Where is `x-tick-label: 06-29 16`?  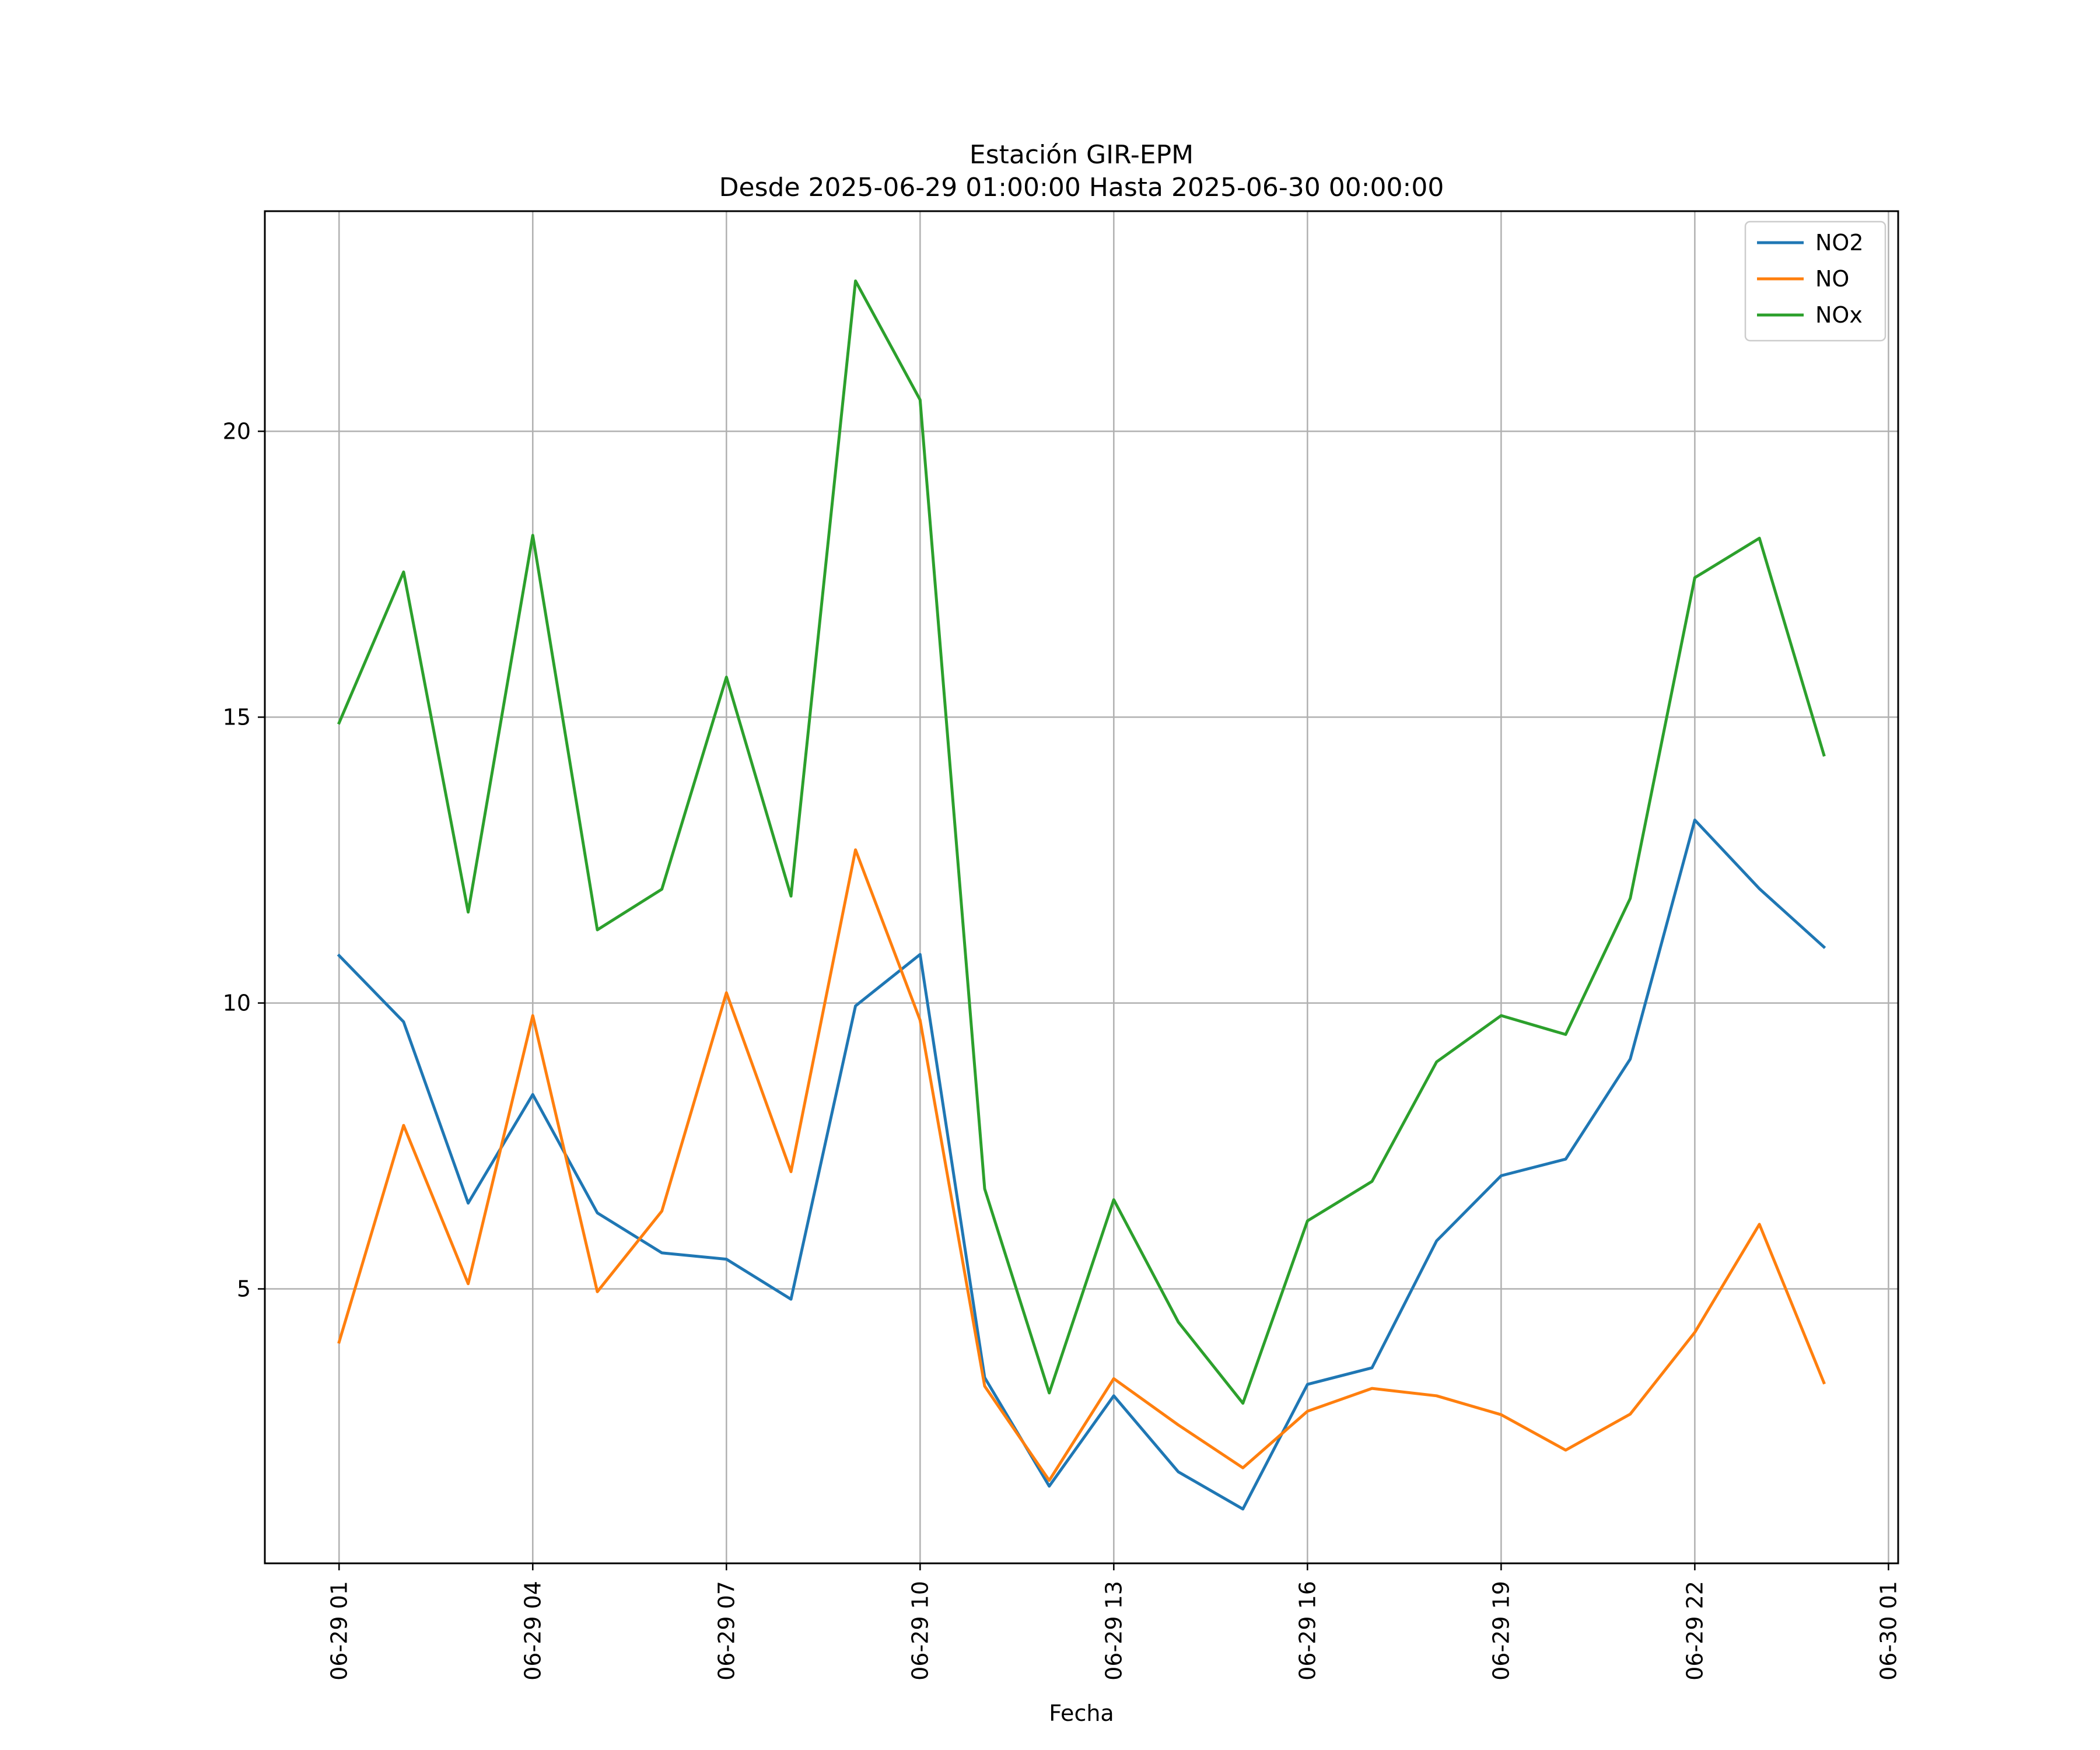
x-tick-label: 06-29 16 is located at coordinates (1307, 1631).